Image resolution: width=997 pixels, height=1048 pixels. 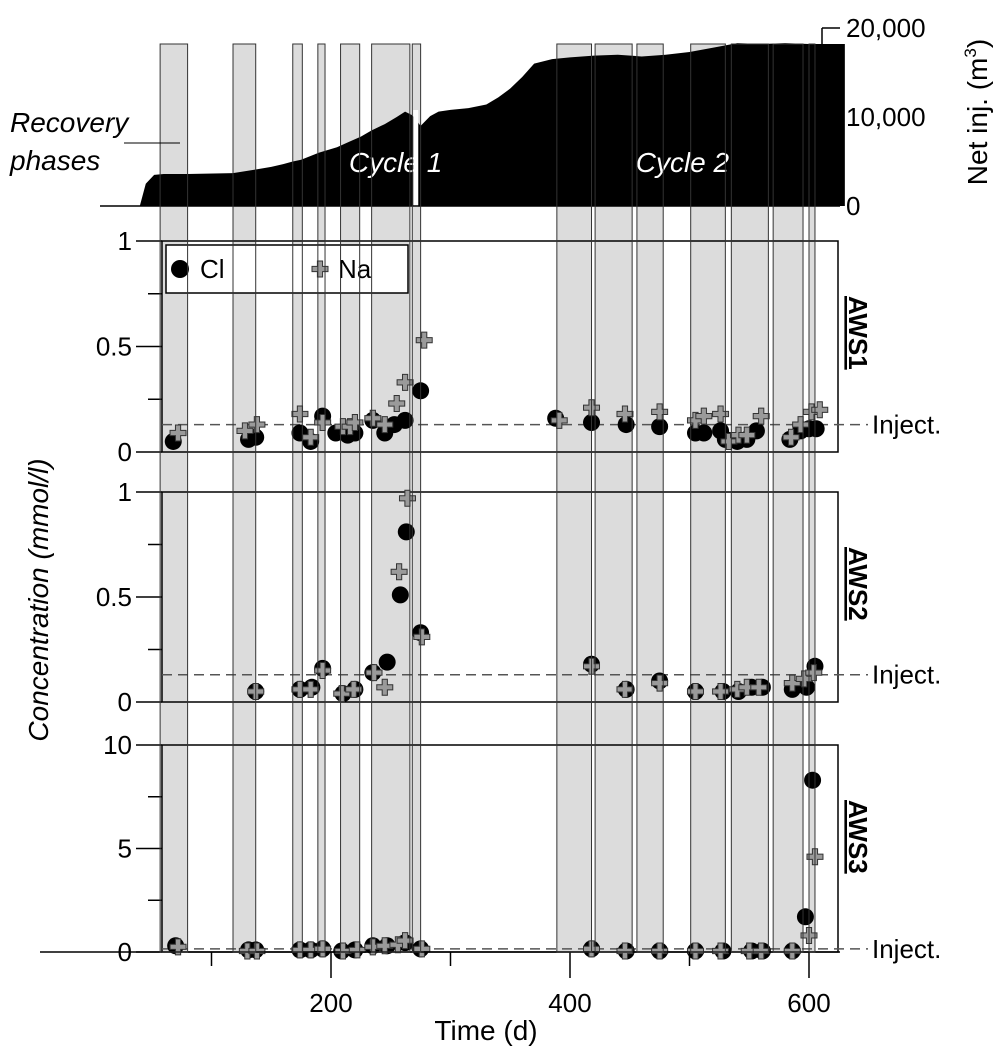 I want to click on x-tick-label: 400, so click(x=569, y=1003).